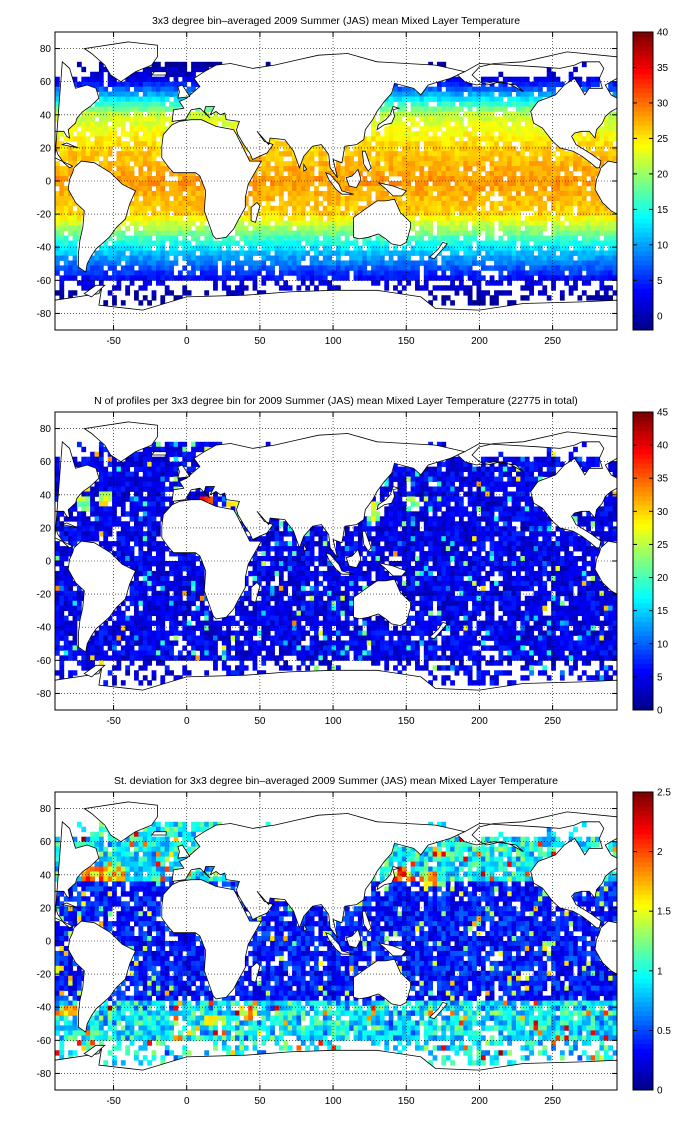 The width and height of the screenshot is (696, 1140). What do you see at coordinates (94, 291) in the screenshot?
I see `land-mass` at bounding box center [94, 291].